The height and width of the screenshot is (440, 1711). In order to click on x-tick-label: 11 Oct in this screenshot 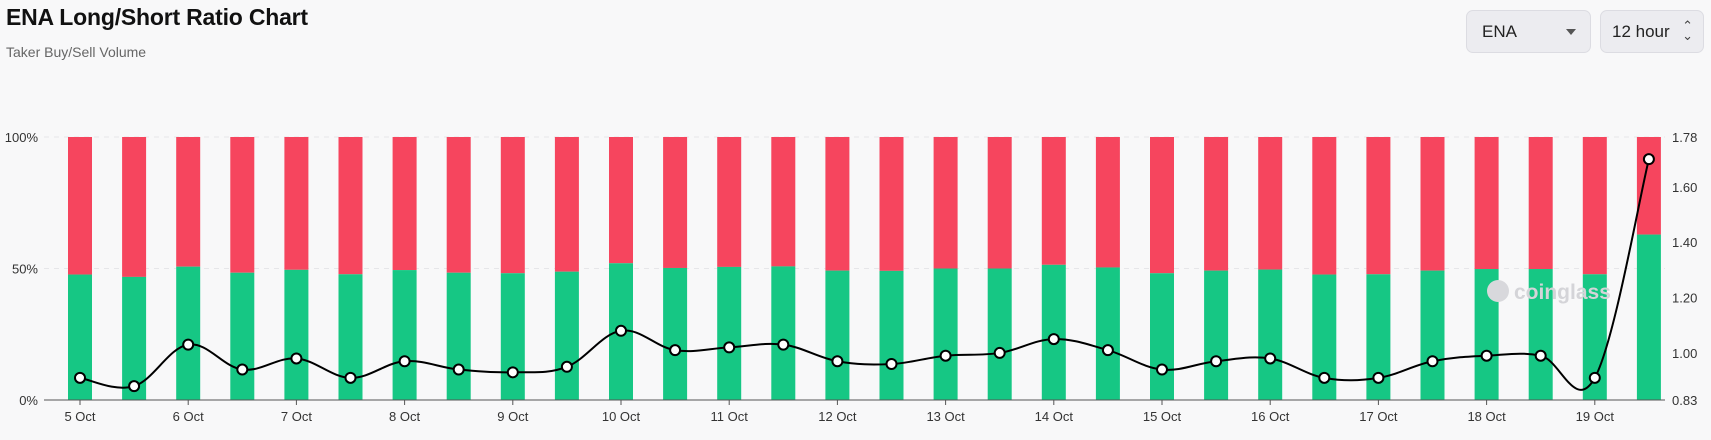, I will do `click(730, 416)`.